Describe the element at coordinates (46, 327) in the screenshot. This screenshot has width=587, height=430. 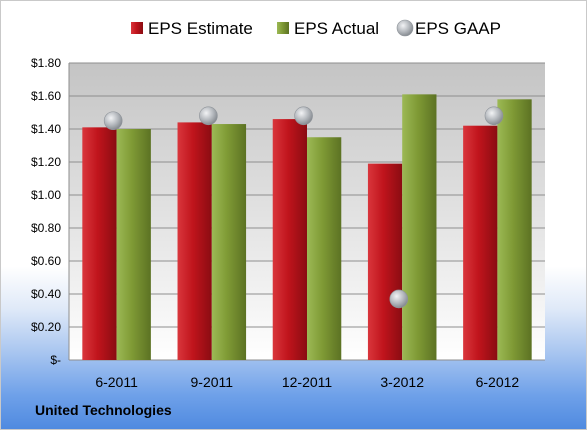
I see `y-tick-label: $0.20` at that location.